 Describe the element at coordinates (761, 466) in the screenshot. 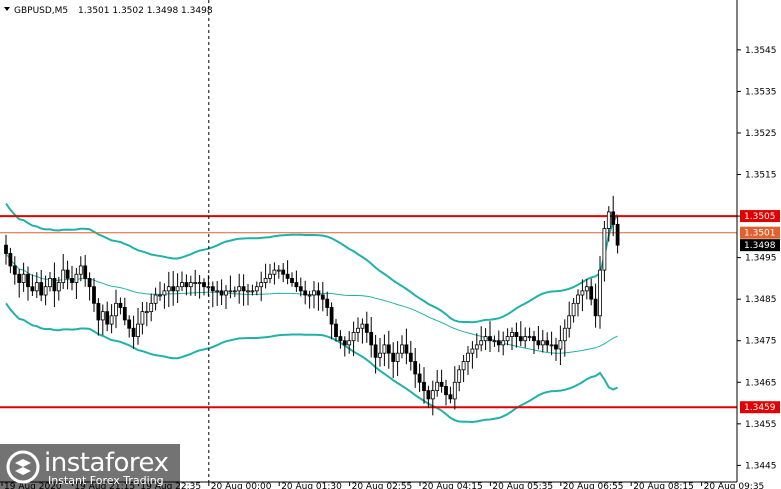

I see `price-tick-label: 1.3445` at that location.